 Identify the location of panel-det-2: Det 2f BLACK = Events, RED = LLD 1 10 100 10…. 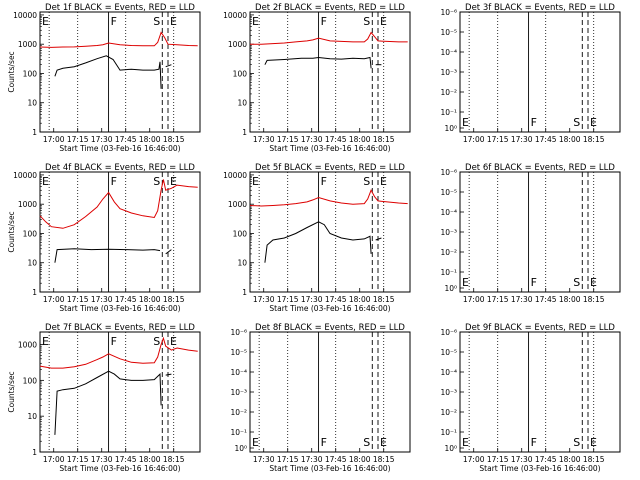
(317, 78).